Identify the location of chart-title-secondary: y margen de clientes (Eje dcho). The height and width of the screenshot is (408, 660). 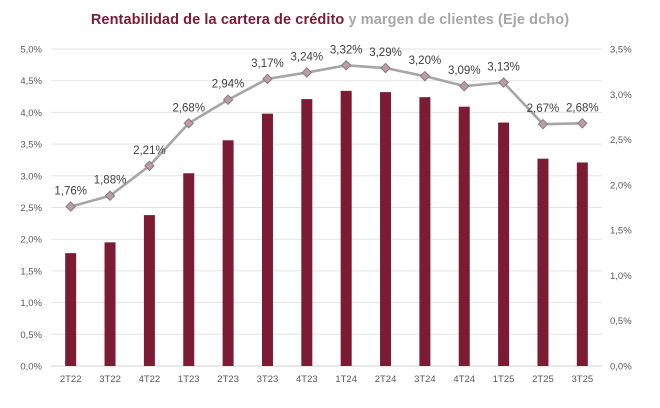
(457, 20).